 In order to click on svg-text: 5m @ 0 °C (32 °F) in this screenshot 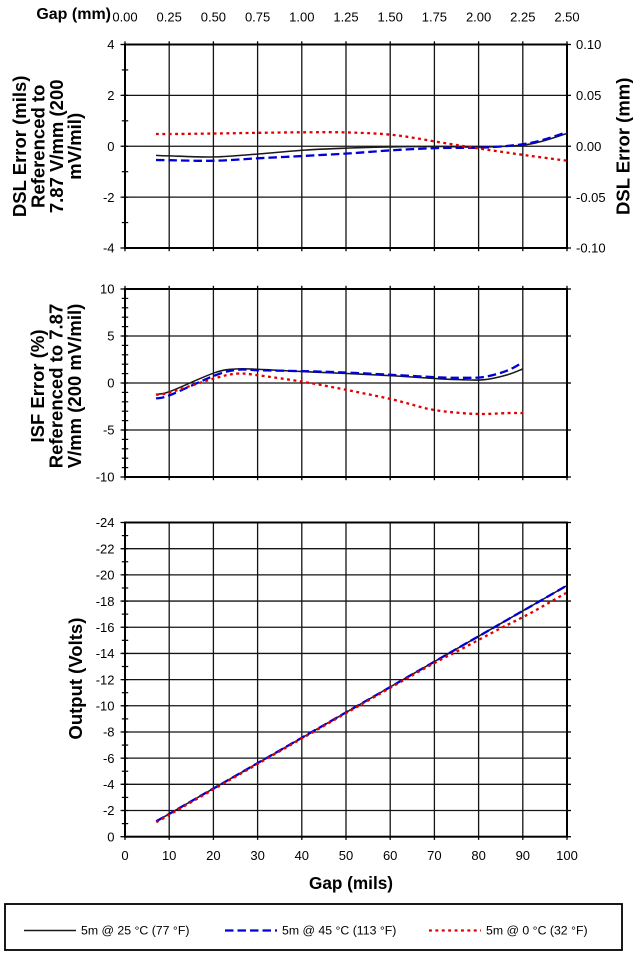, I will do `click(537, 931)`.